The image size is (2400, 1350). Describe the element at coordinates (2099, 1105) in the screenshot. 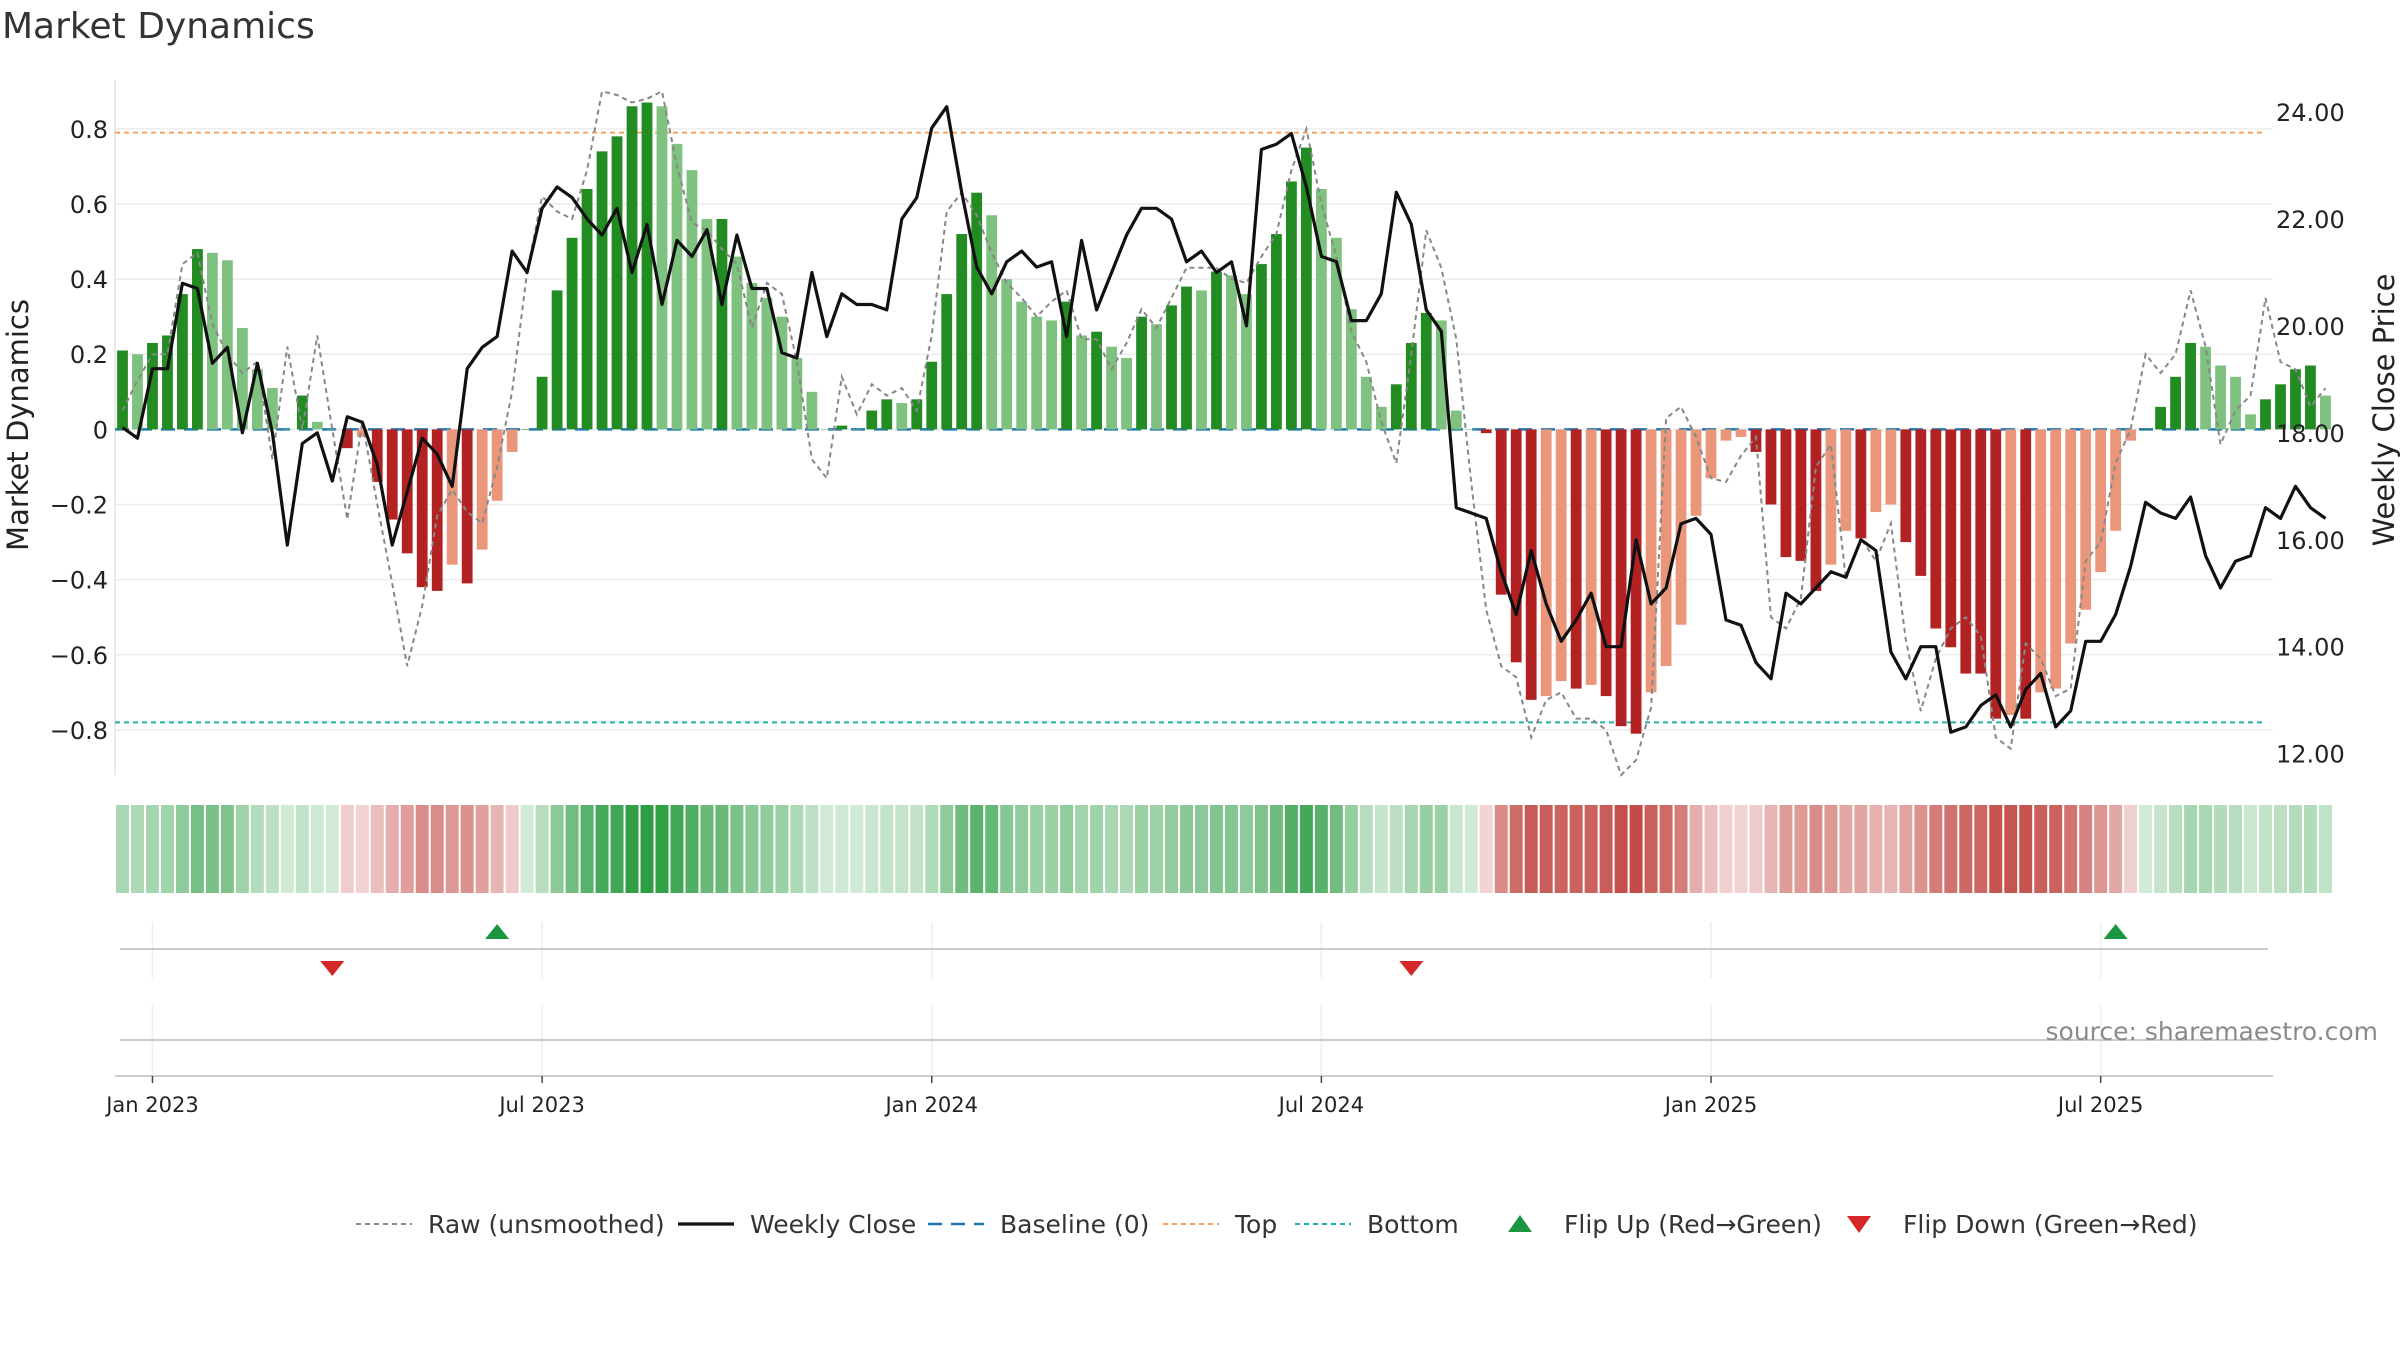

I see `x-tick-label: Jul 2025` at that location.